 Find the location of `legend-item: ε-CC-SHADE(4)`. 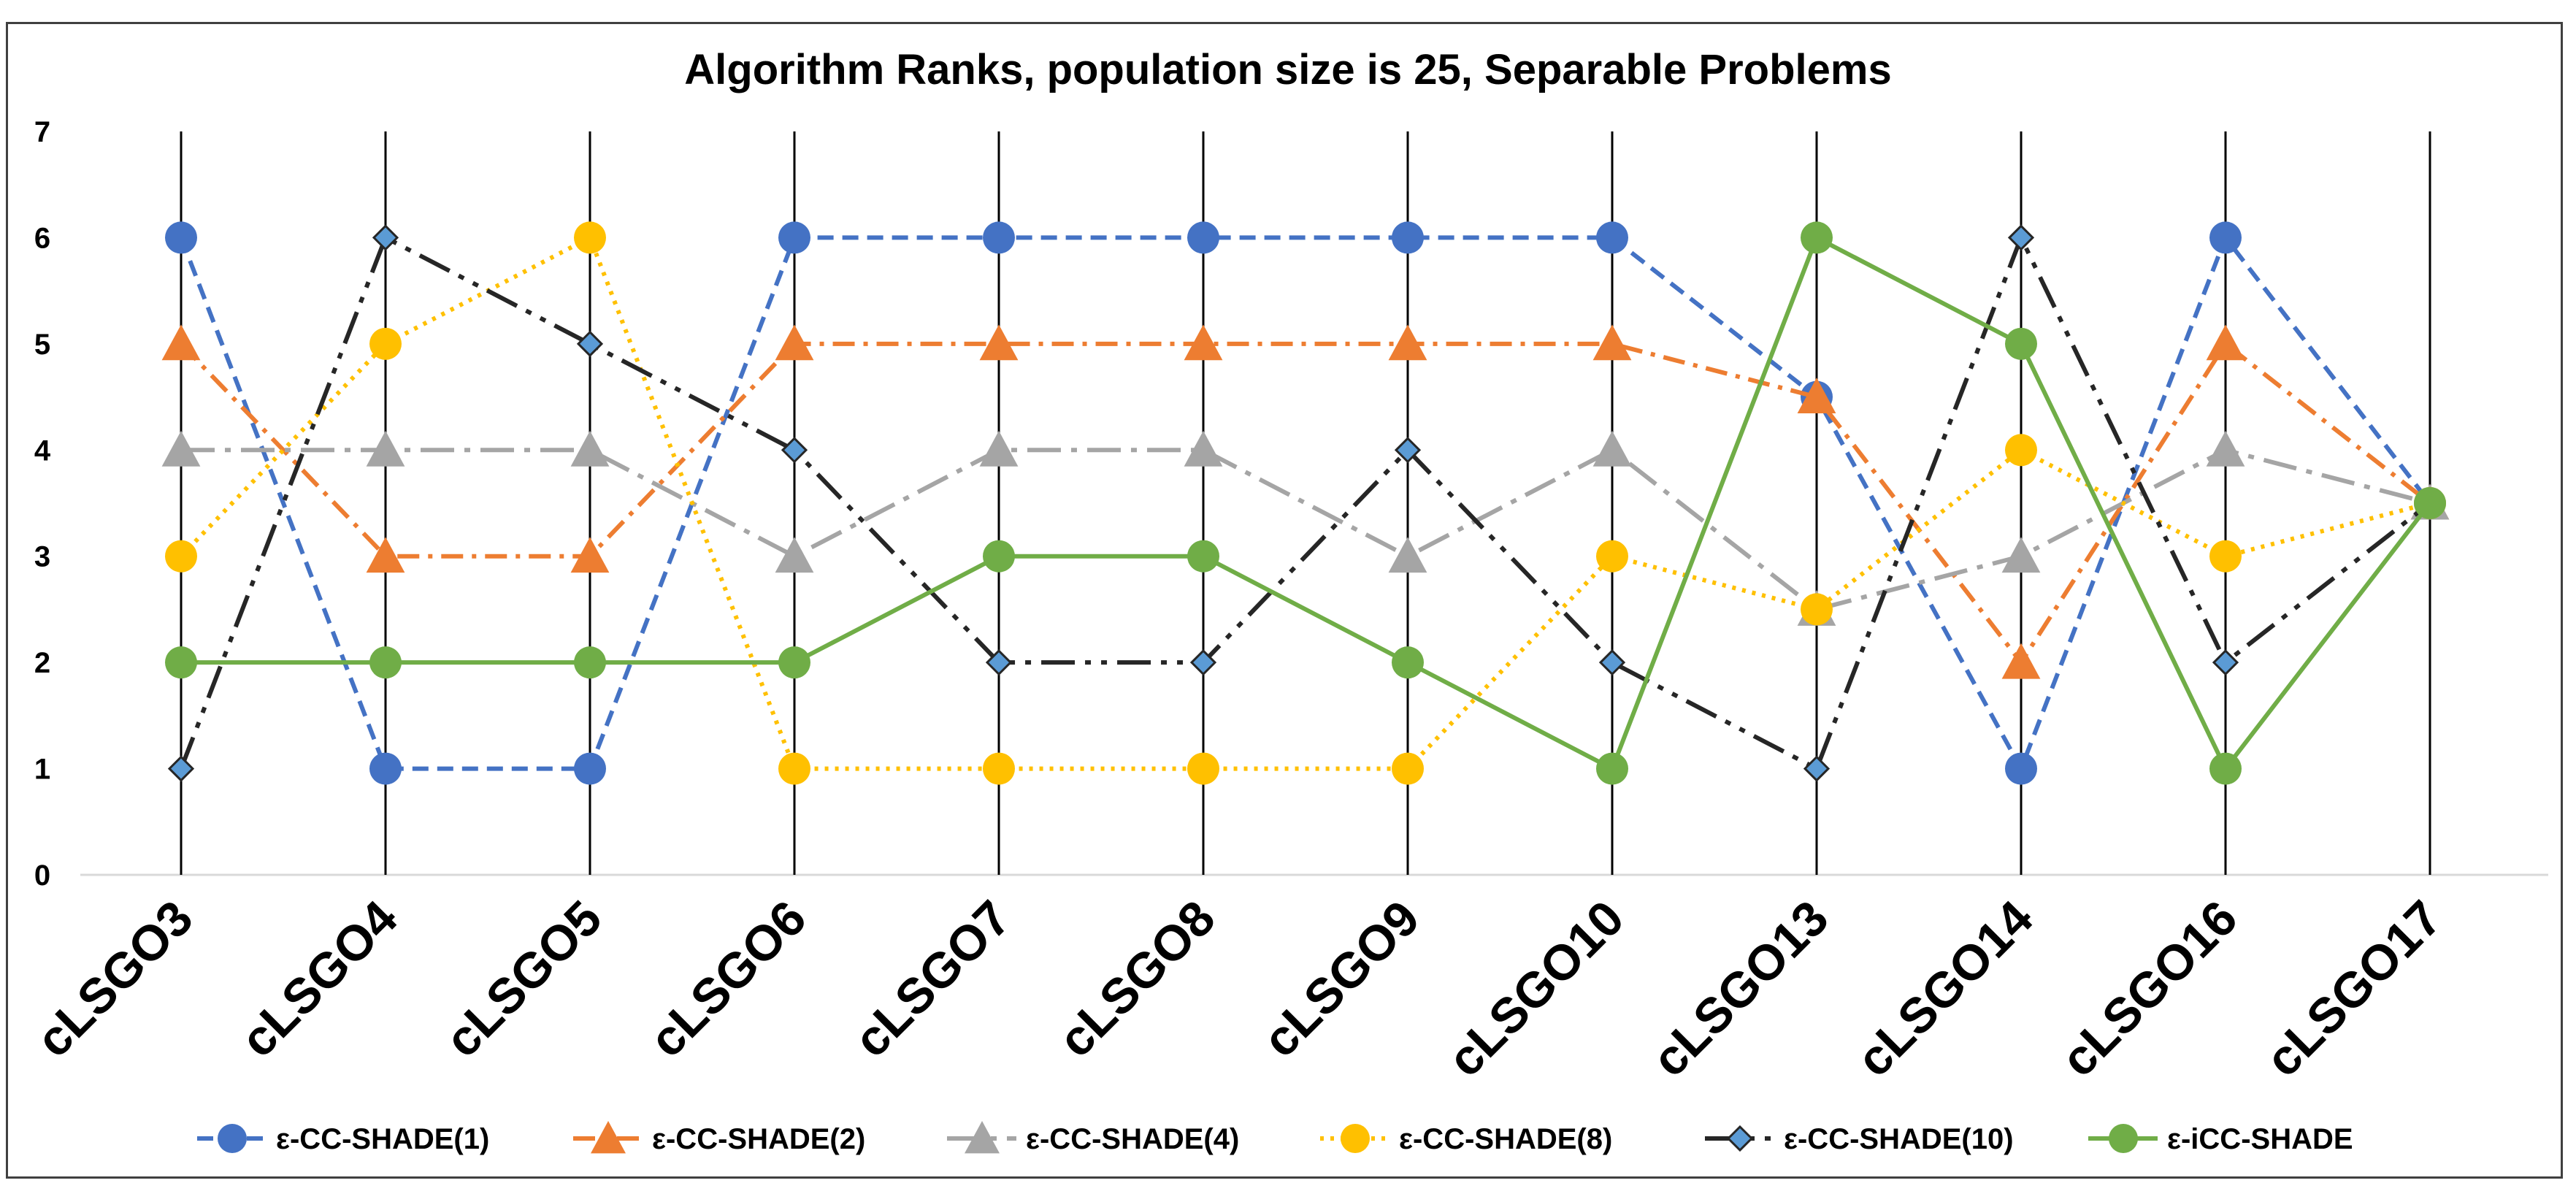

legend-item: ε-CC-SHADE(4) is located at coordinates (1093, 1138).